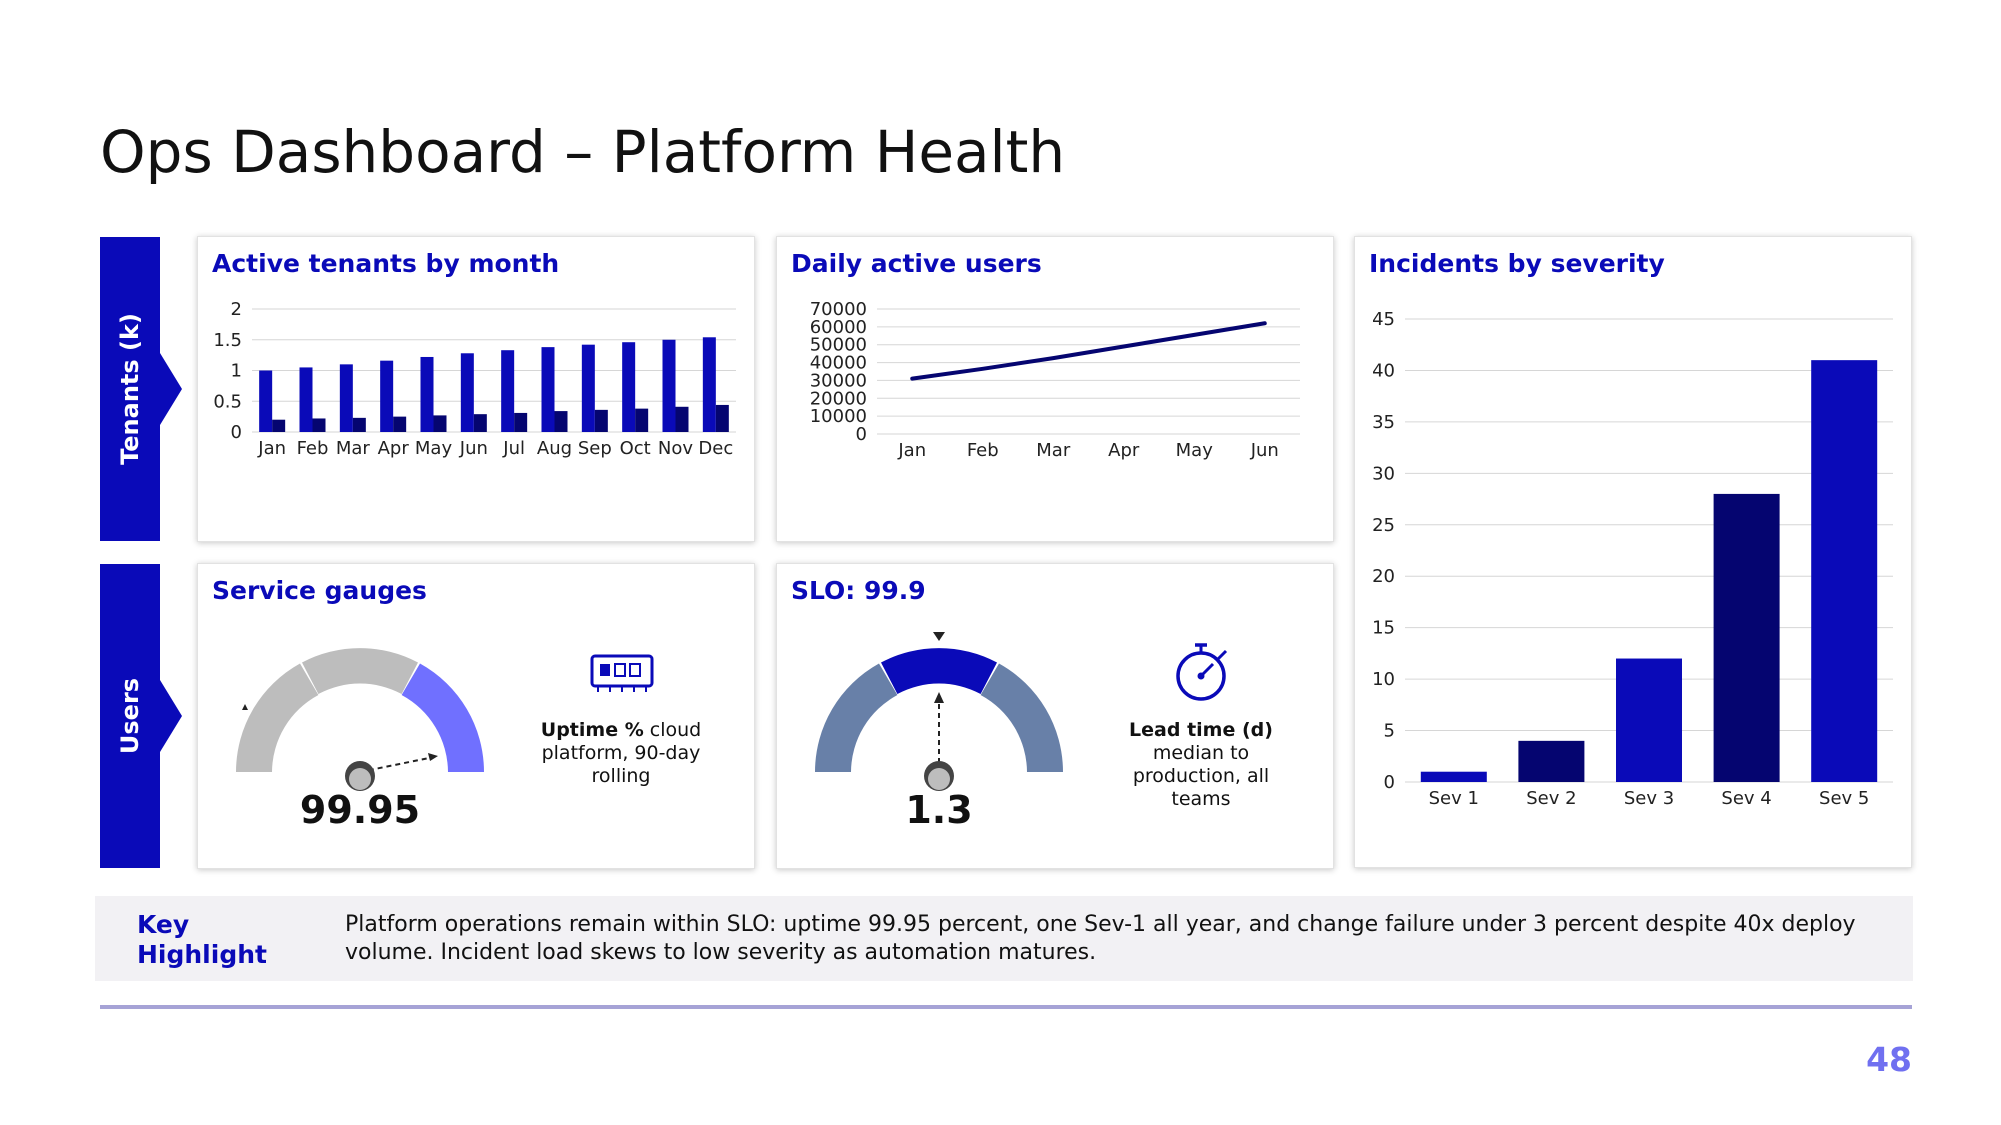 The height and width of the screenshot is (1125, 2001). I want to click on service-gauges-title: Service gauges, so click(319, 590).